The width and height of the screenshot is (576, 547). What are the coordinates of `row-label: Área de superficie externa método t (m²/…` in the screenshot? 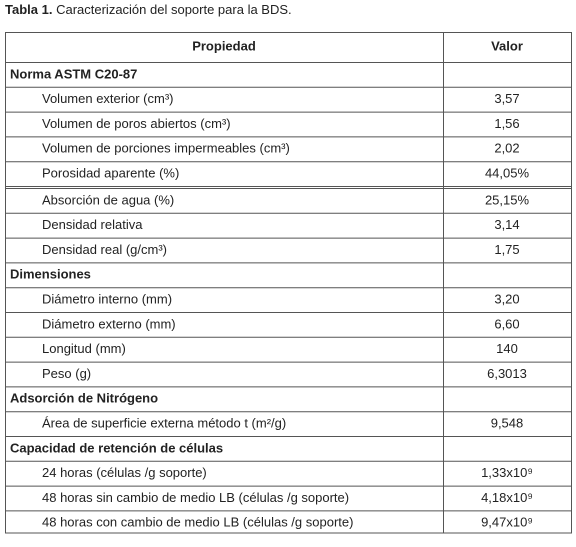 It's located at (164, 423).